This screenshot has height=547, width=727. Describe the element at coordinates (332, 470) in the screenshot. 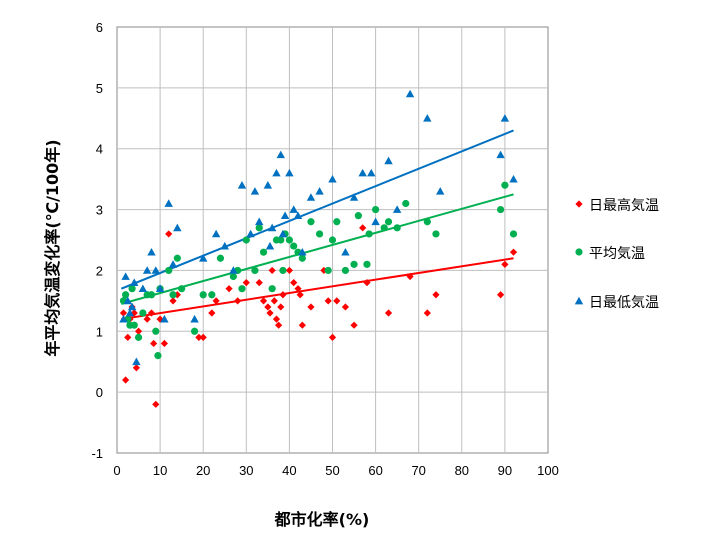

I see `x-tick-label: 50` at that location.